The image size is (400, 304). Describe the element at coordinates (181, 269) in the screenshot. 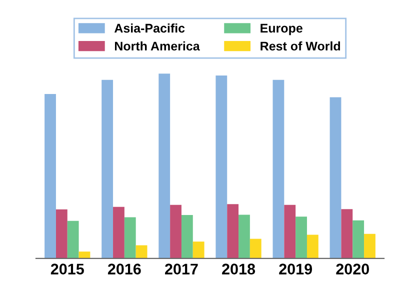

I see `x-tick-label: 2017` at that location.